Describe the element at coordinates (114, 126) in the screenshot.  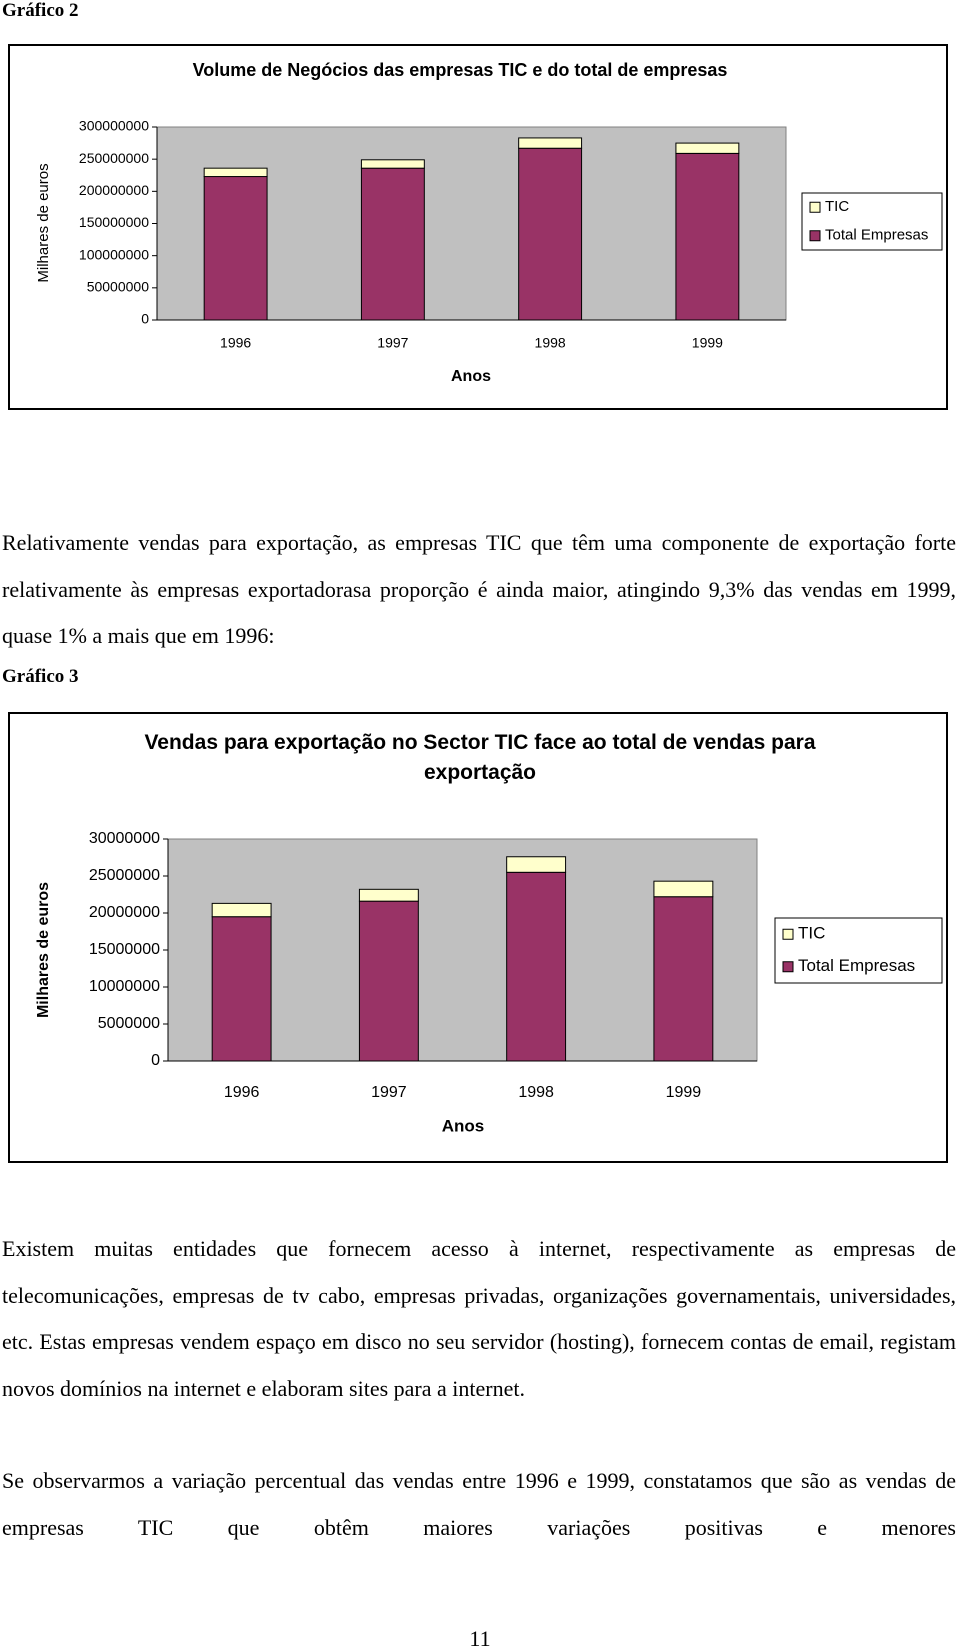
I see `y-tick-label: 300000000` at that location.